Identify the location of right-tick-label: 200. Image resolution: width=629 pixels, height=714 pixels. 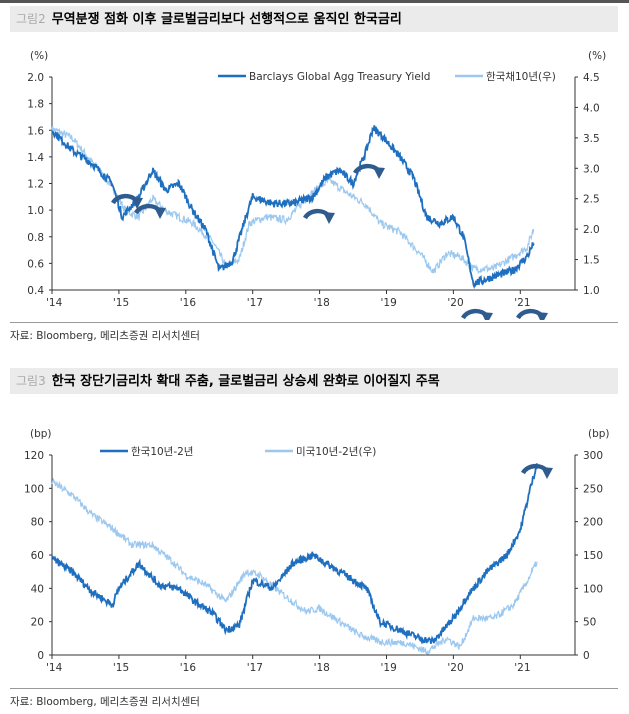
(593, 523).